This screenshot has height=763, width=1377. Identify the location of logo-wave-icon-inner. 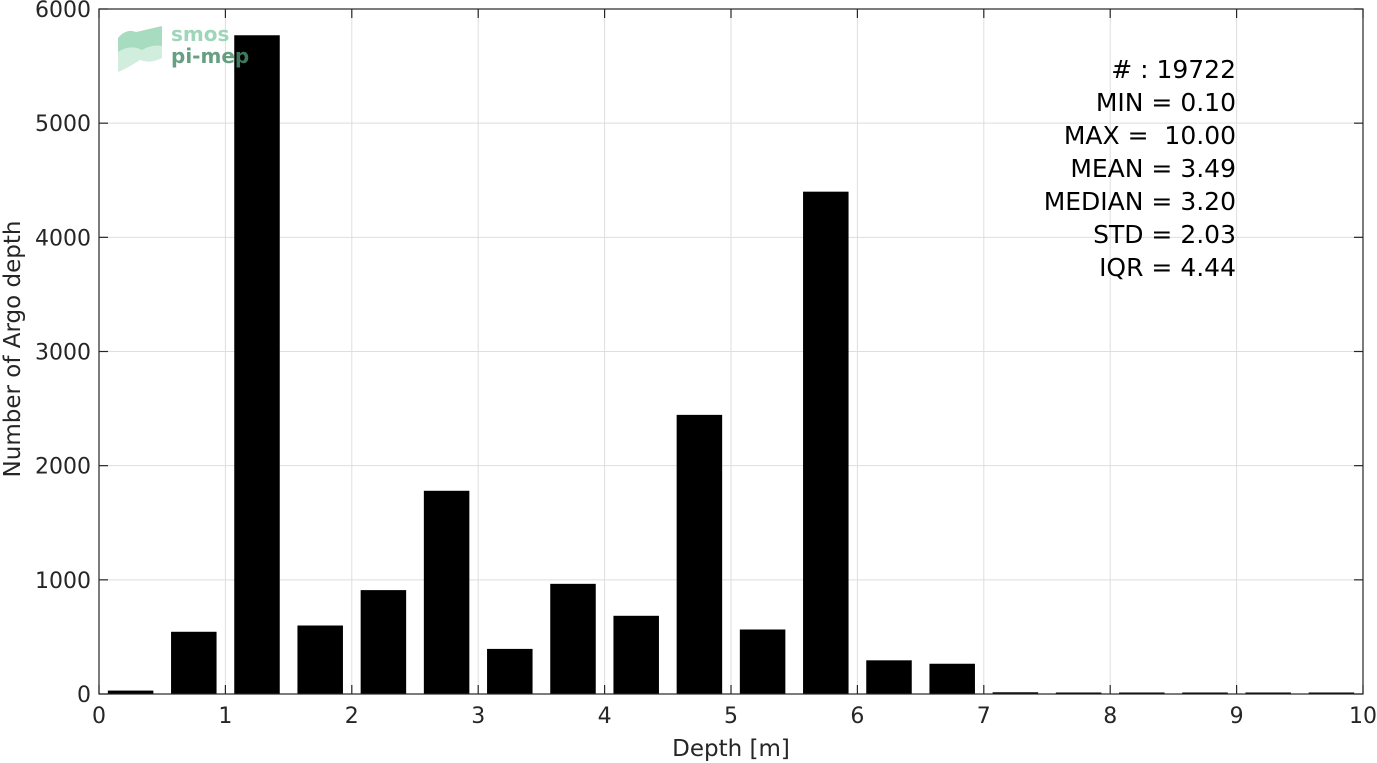
(140, 58).